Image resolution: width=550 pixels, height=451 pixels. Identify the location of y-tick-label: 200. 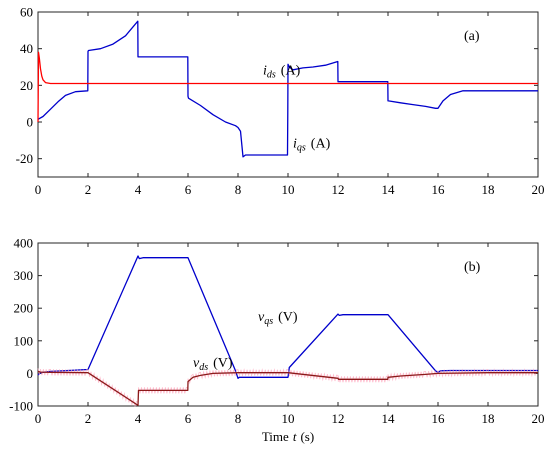
(24, 308).